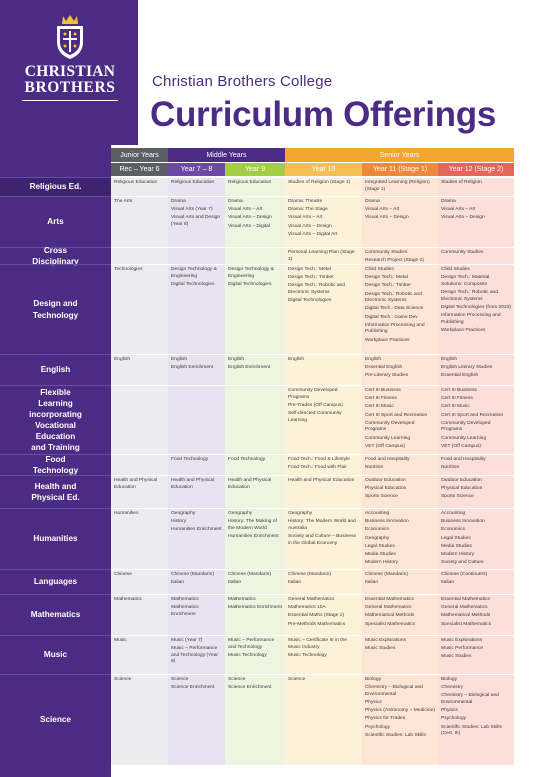 Image resolution: width=550 pixels, height=777 pixels. What do you see at coordinates (247, 459) in the screenshot?
I see `course-item: Food Technology` at bounding box center [247, 459].